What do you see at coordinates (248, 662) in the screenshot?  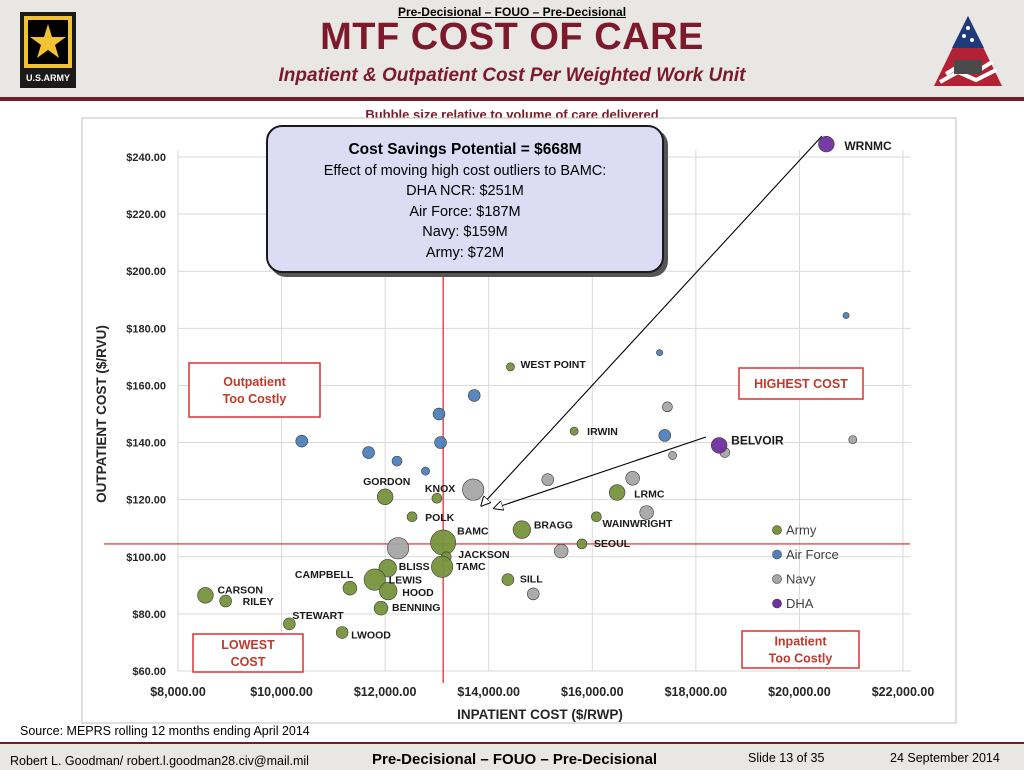 I see `quadrant-label: COST` at bounding box center [248, 662].